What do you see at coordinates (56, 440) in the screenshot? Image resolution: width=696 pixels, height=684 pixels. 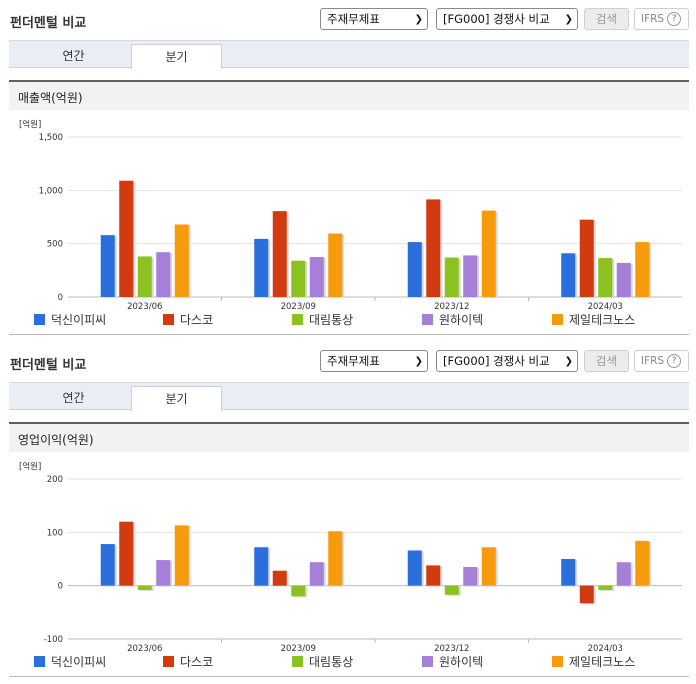 I see `chart-title: 영업이익(억원)` at bounding box center [56, 440].